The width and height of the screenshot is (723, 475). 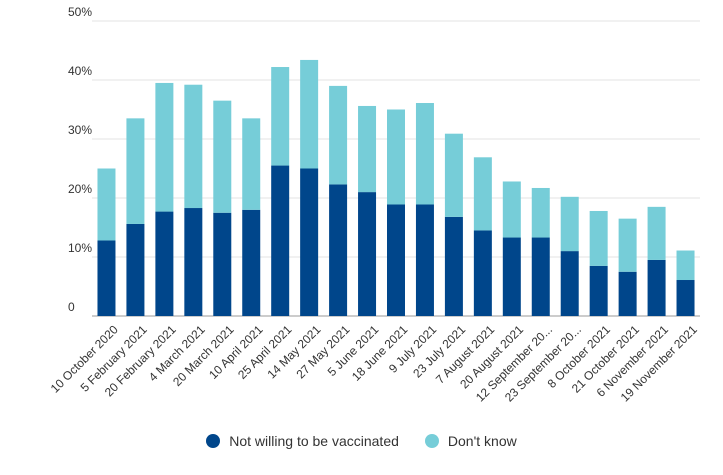 What do you see at coordinates (482, 441) in the screenshot?
I see `legend-label-dont-know: Don't know` at bounding box center [482, 441].